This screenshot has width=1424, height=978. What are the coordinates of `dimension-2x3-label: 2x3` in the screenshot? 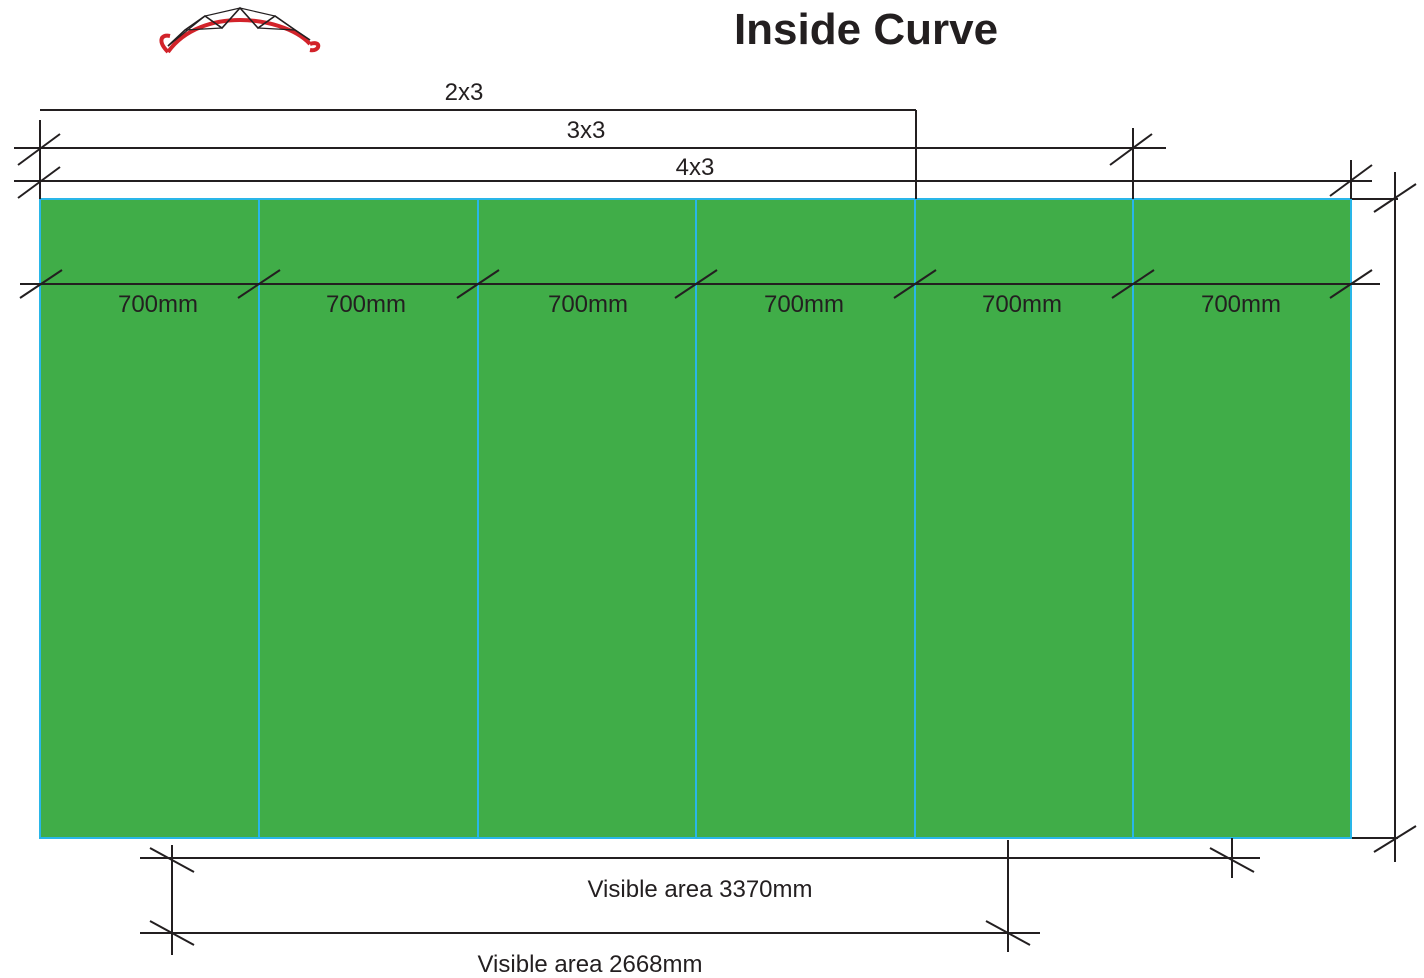 It's located at (464, 92).